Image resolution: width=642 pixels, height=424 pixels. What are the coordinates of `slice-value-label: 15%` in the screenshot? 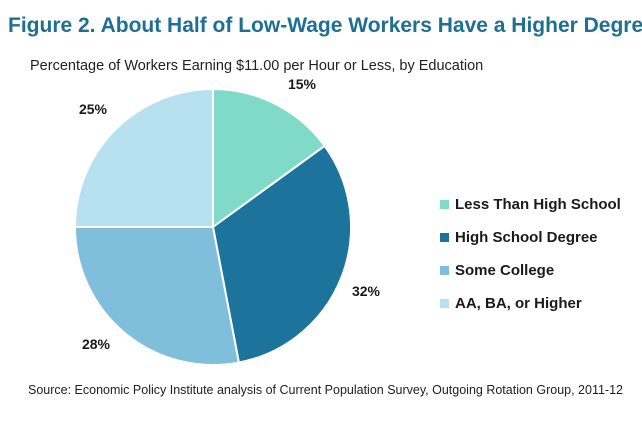 It's located at (302, 84).